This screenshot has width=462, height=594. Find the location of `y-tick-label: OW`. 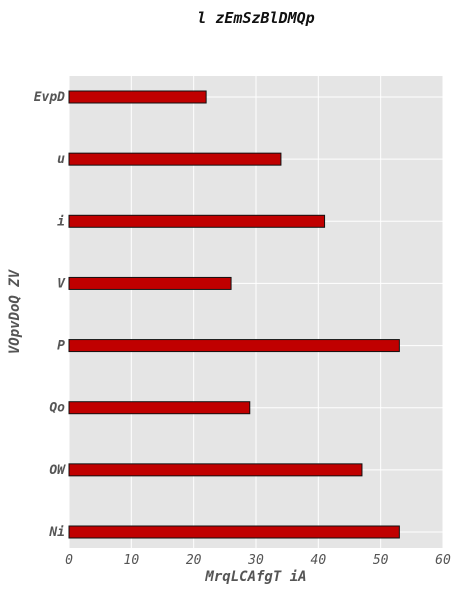

y-tick-label: OW is located at coordinates (57, 470).